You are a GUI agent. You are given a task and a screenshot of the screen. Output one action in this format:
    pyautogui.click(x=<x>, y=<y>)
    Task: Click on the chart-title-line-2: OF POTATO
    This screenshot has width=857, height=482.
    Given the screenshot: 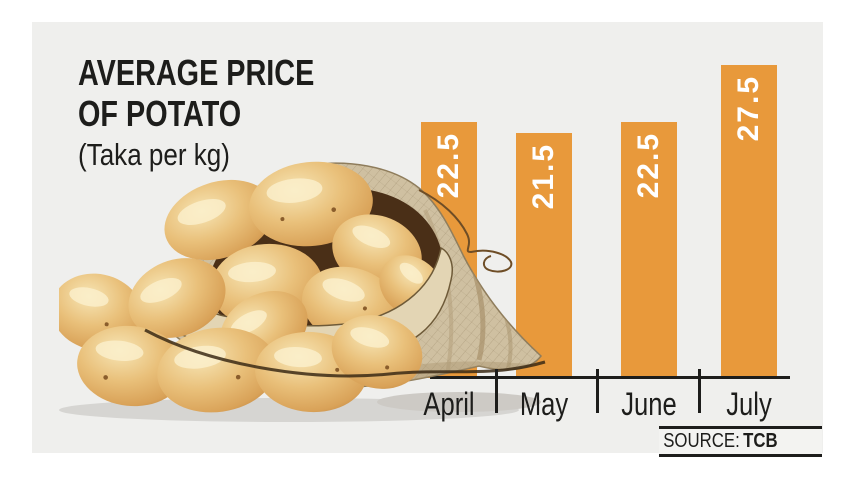 What is the action you would take?
    pyautogui.click(x=160, y=113)
    